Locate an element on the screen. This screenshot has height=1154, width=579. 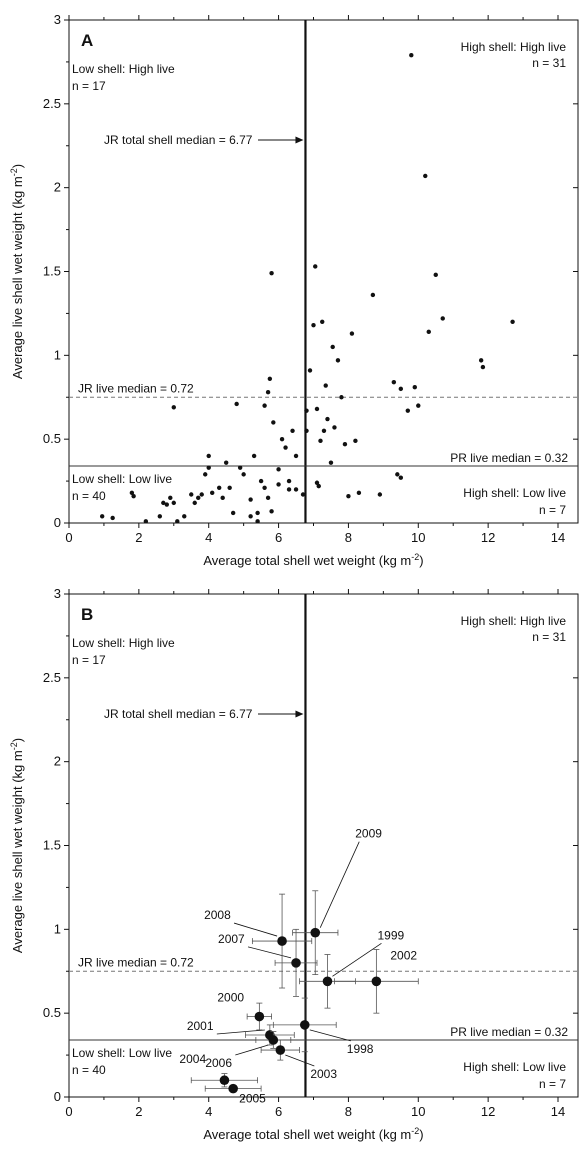
jr-total-median-label: JR total shell median = 6.77 is located at coordinates (178, 140).